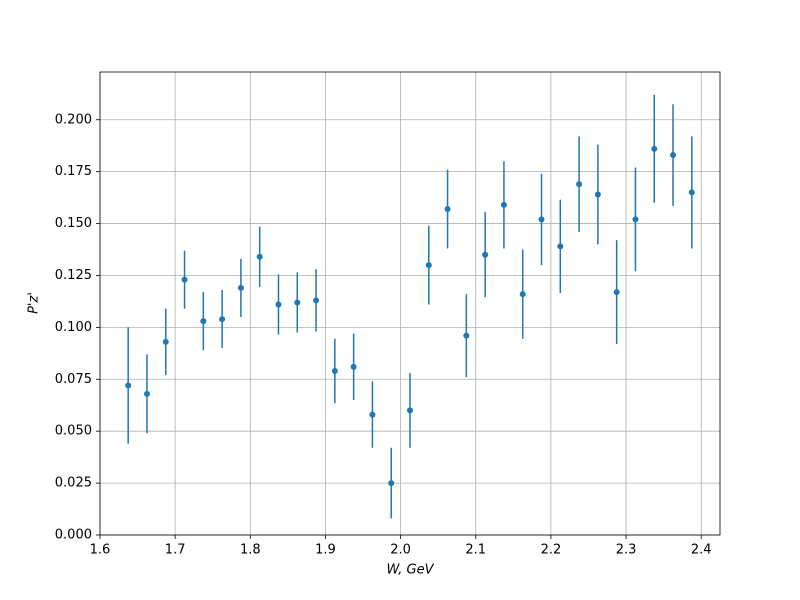 This screenshot has height=600, width=800. Describe the element at coordinates (250, 550) in the screenshot. I see `x-tick-label: 1.8` at that location.